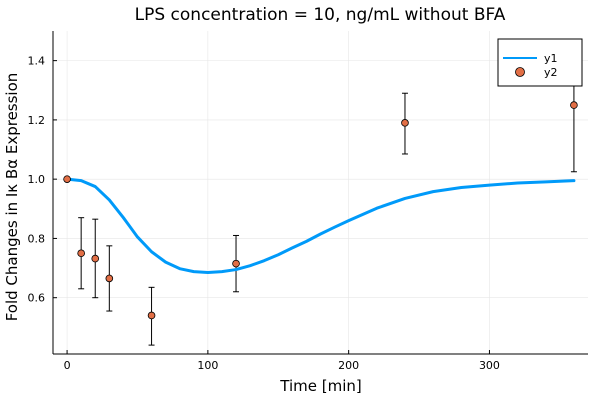 The image size is (600, 400). I want to click on y-axis-label: Fold Changes in Iκ Bα Expression, so click(12, 197).